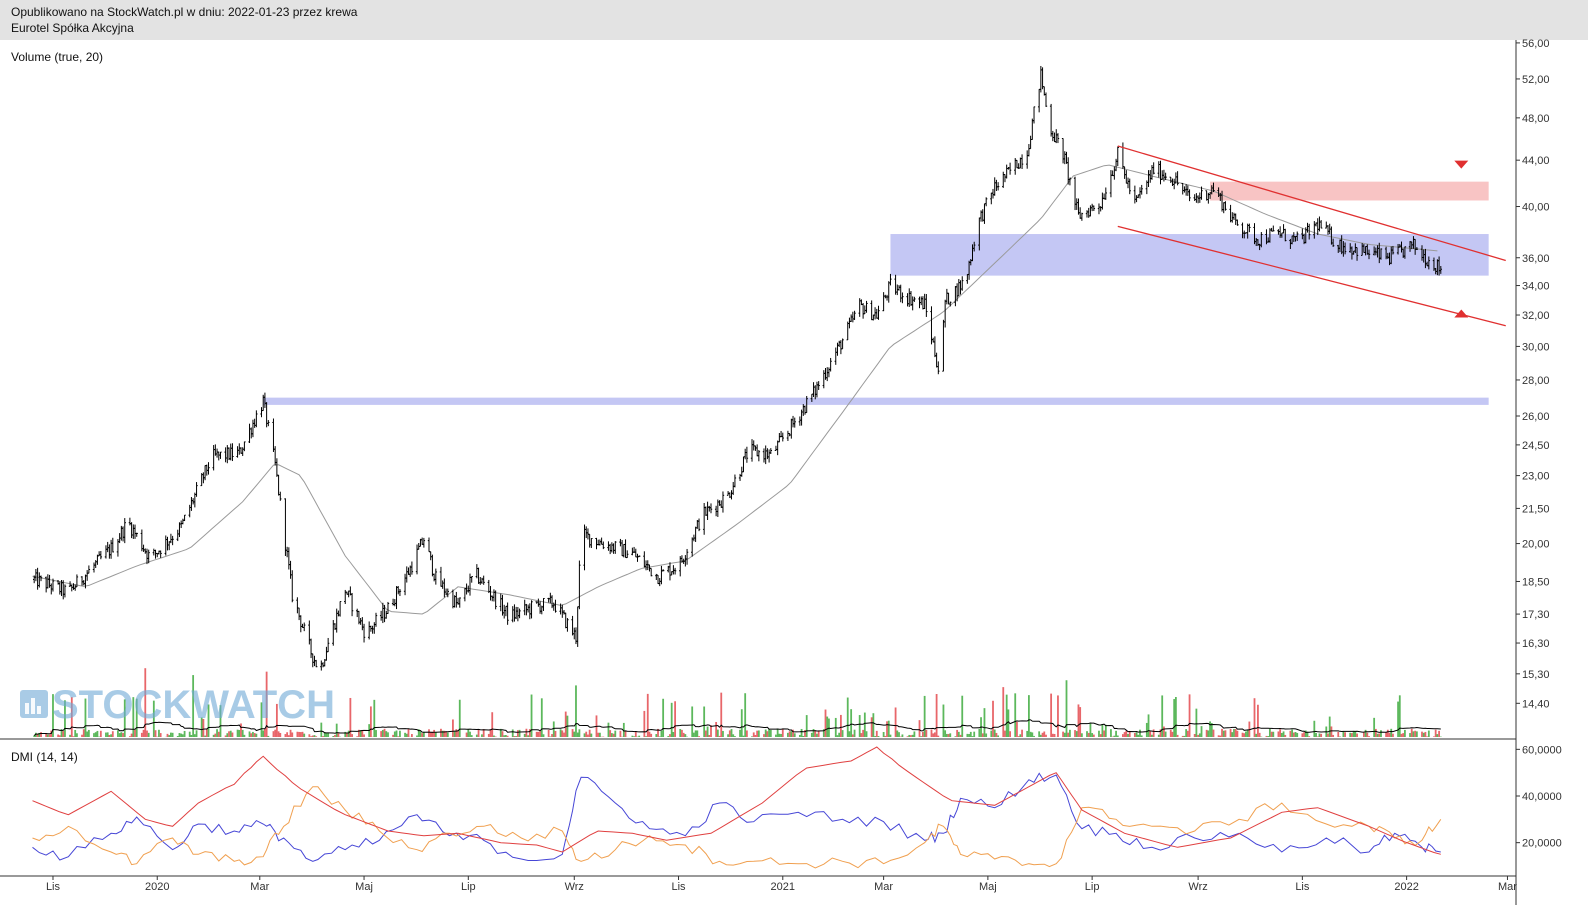  Describe the element at coordinates (57, 57) in the screenshot. I see `volume-panel-label: Volume (true, 20)` at that location.